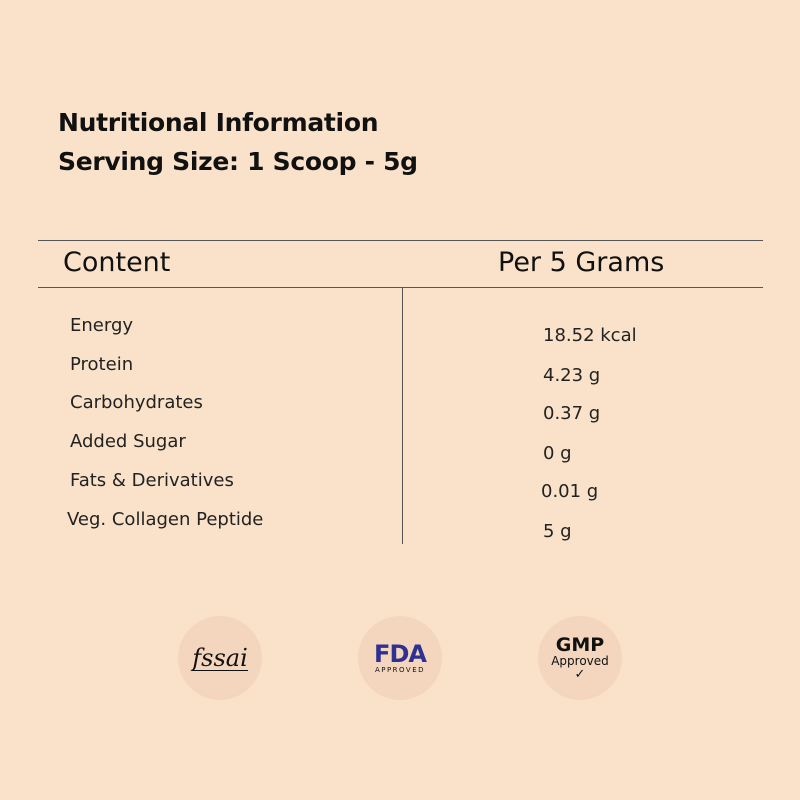 Image resolution: width=800 pixels, height=800 pixels. Describe the element at coordinates (152, 480) in the screenshot. I see `row-label: Fats & Derivatives` at that location.